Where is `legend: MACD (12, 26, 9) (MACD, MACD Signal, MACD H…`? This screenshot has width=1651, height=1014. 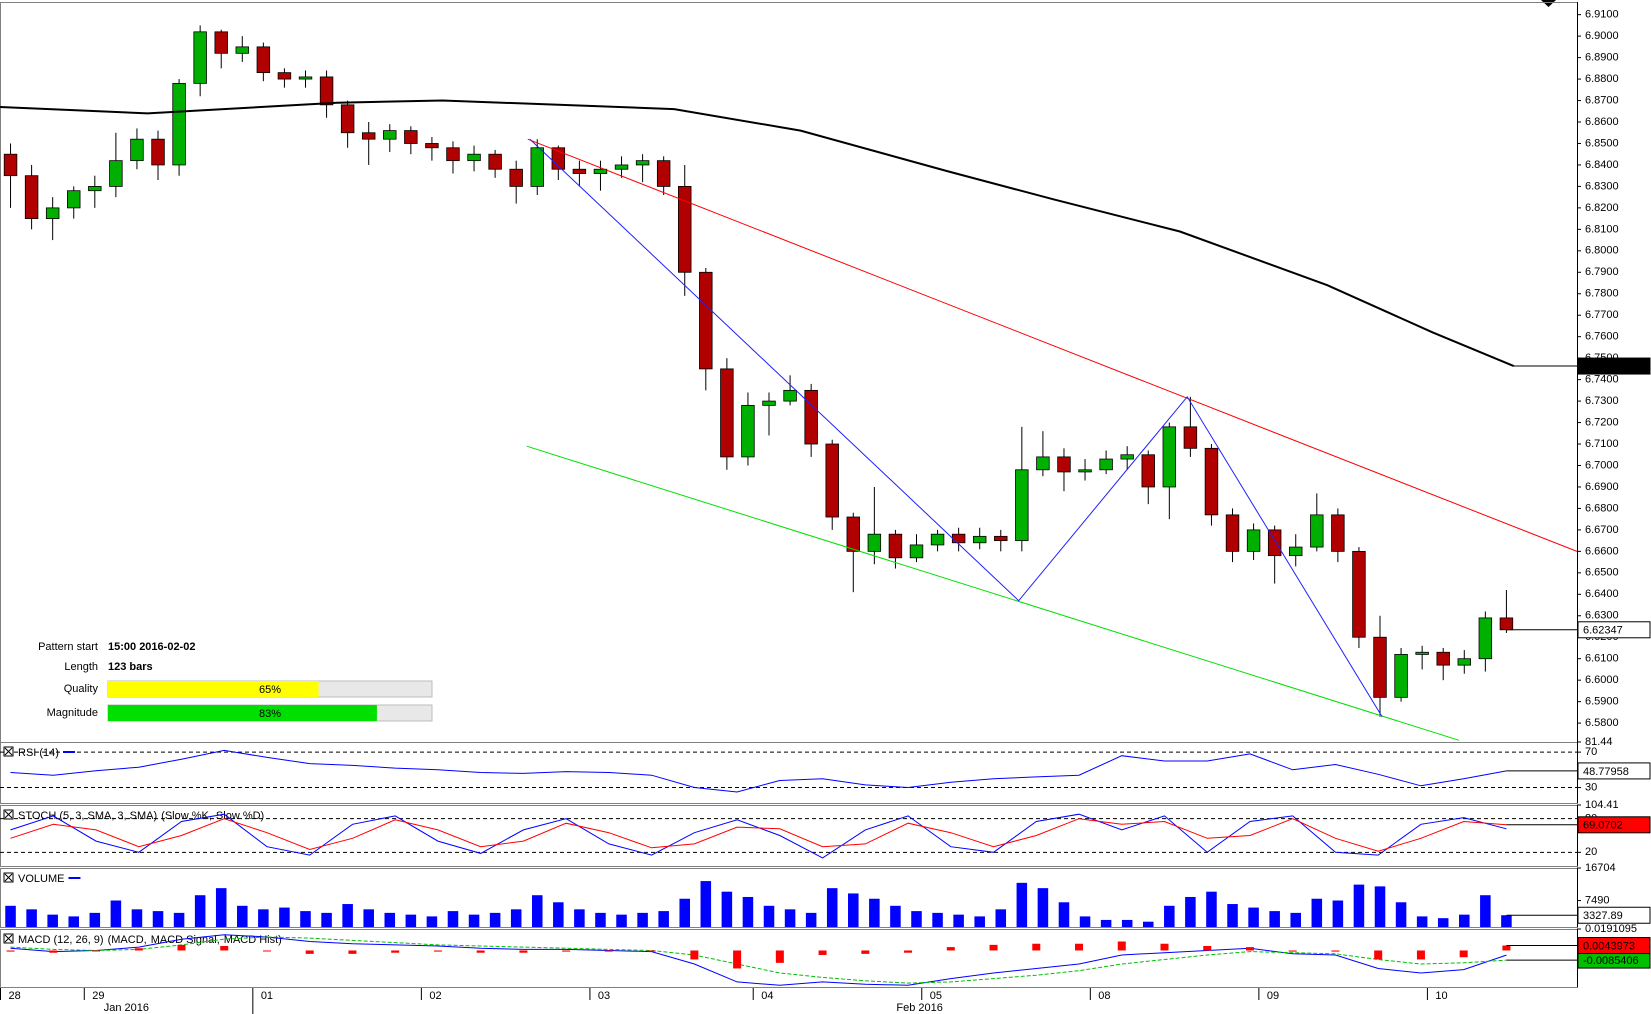
legend: MACD (12, 26, 9) (MACD, MACD Signal, MACD H… is located at coordinates (142, 939).